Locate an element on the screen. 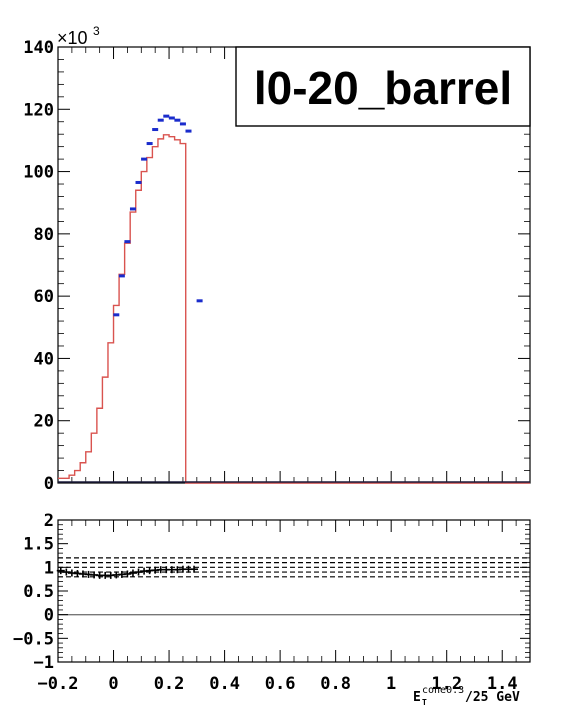  main-y-tick-label: 40 is located at coordinates (44, 359).